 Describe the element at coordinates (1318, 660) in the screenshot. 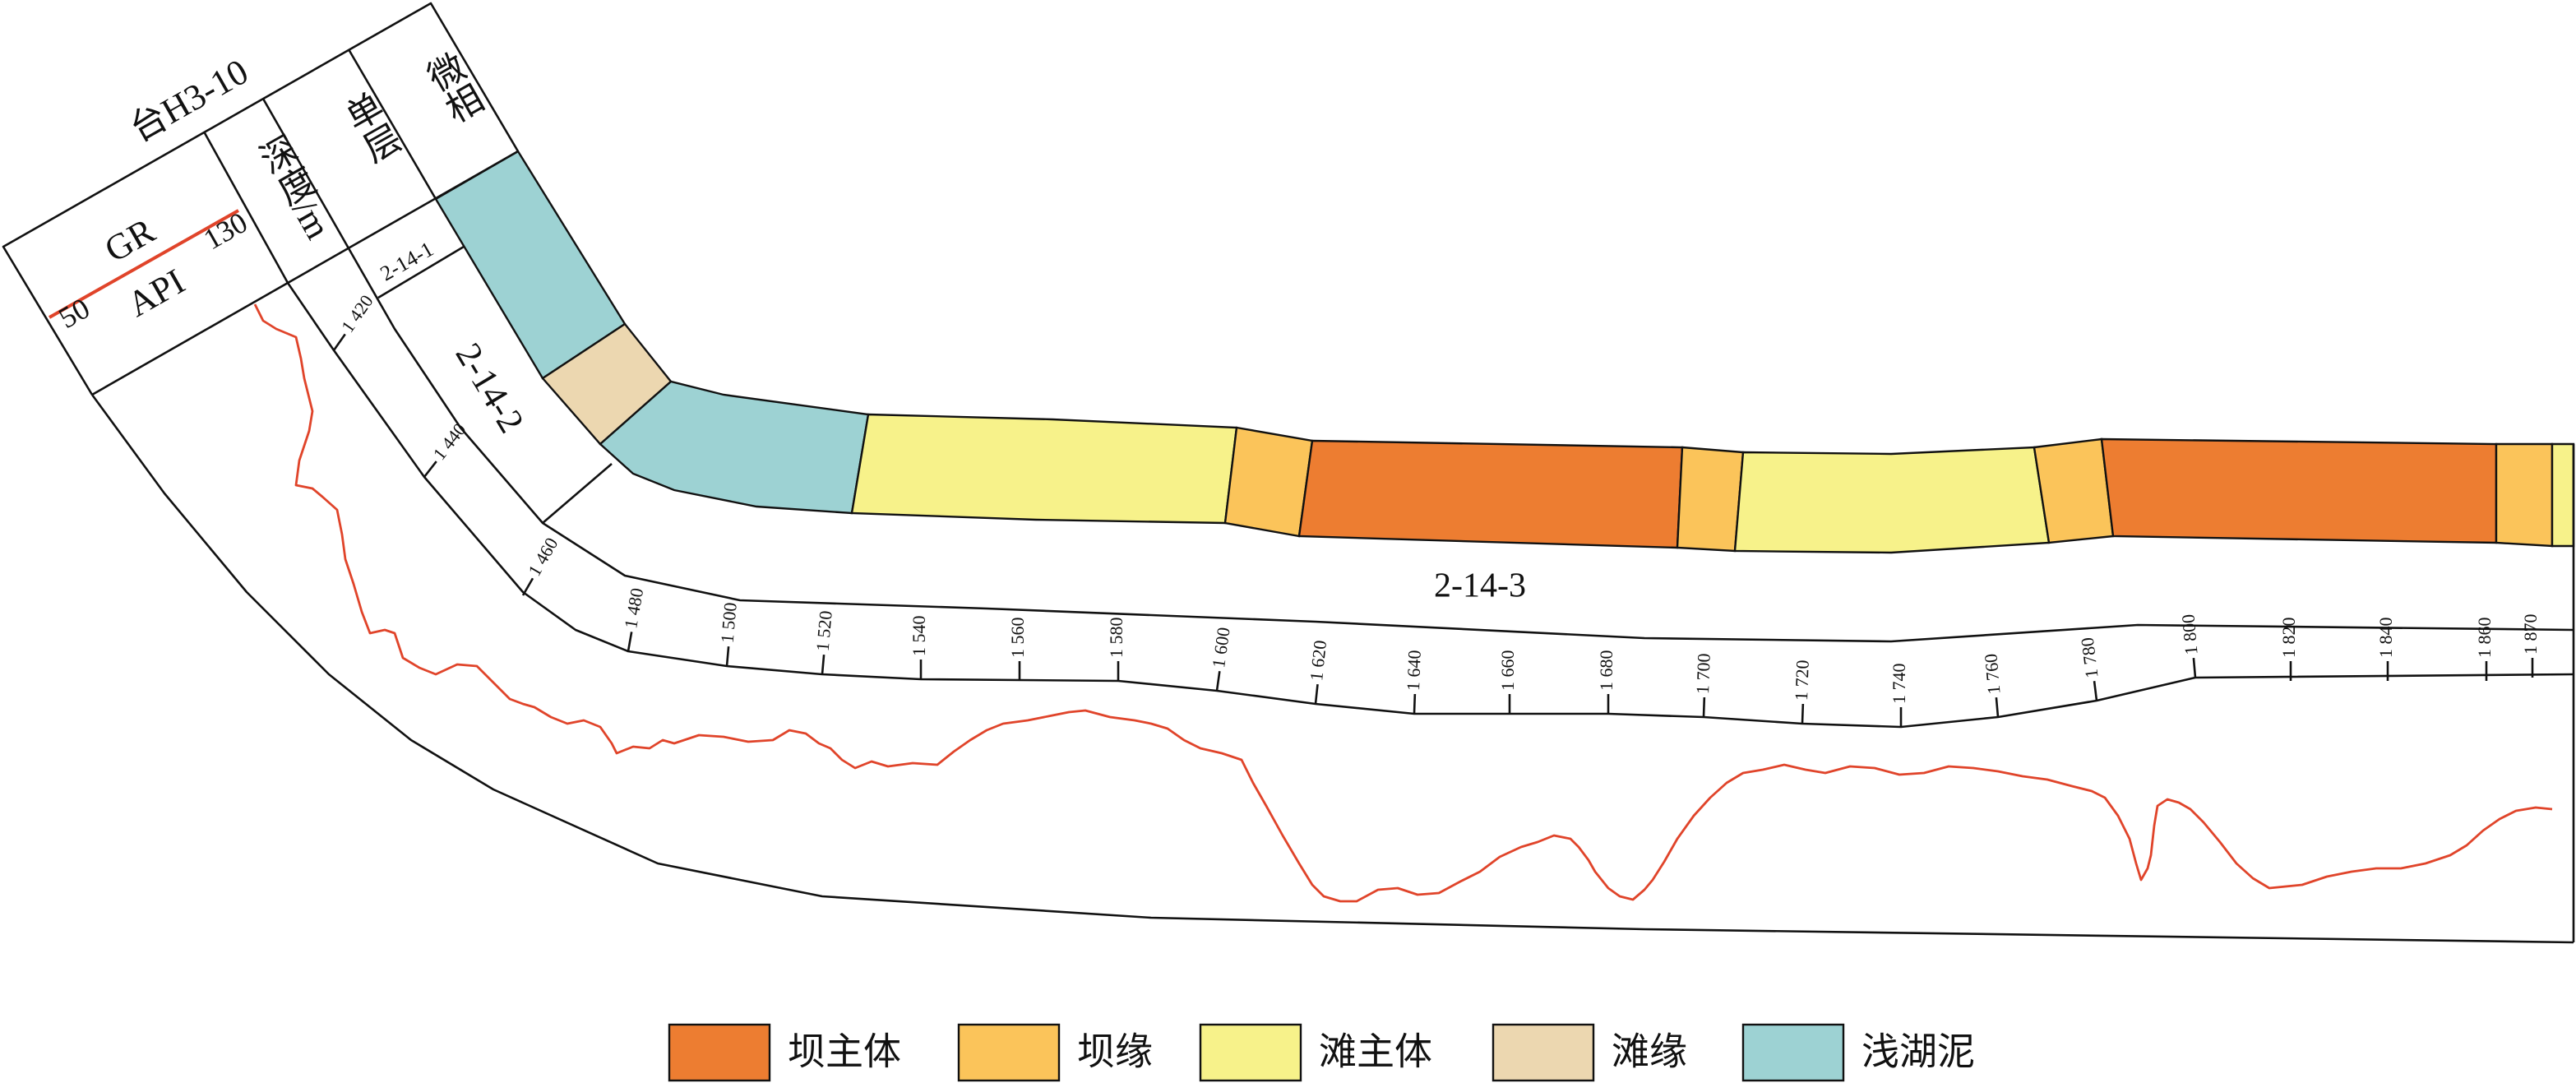

I see `tick-label: 1 620` at that location.